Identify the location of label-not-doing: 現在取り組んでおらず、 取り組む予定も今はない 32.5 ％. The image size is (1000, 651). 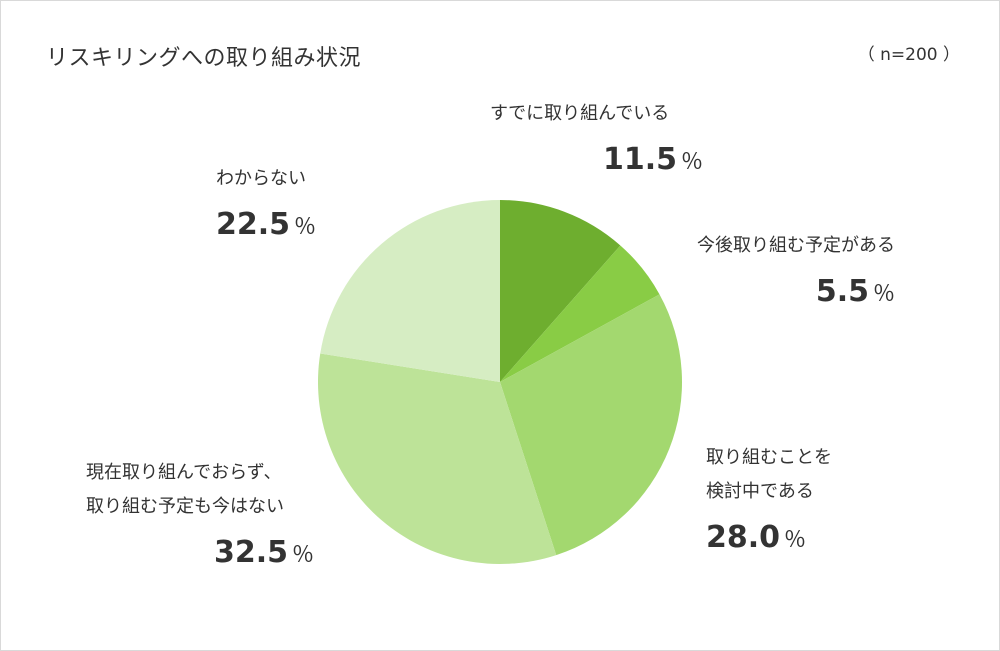
(200, 515).